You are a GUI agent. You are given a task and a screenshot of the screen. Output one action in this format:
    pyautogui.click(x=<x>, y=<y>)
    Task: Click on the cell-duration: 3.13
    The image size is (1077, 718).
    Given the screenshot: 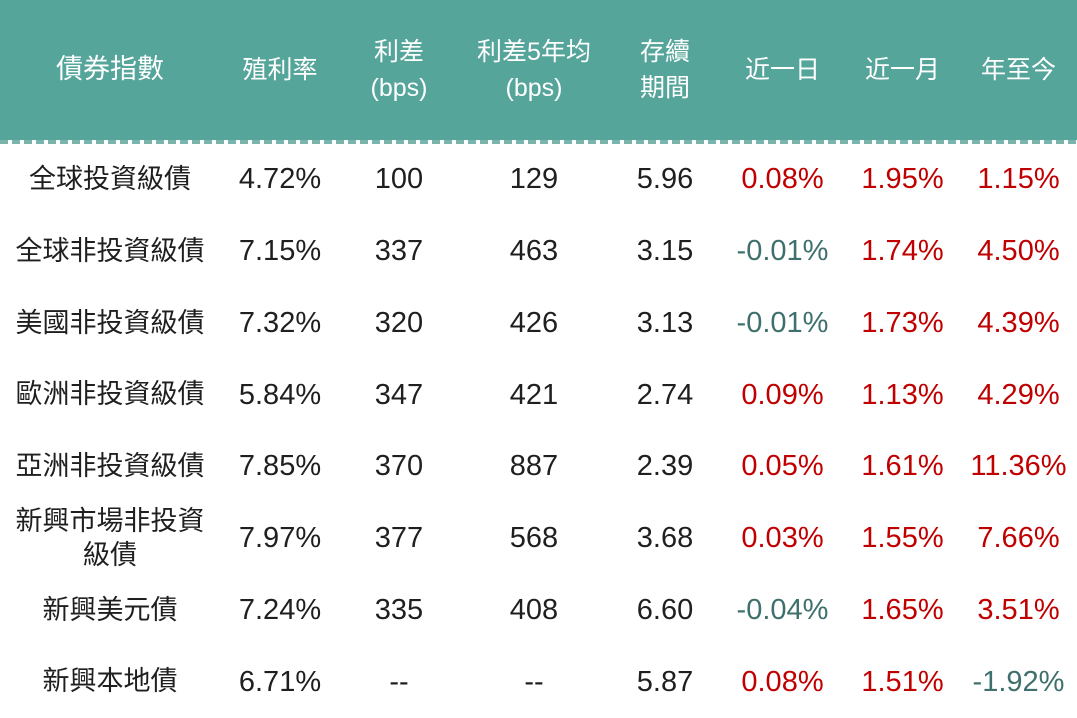 What is the action you would take?
    pyautogui.click(x=665, y=322)
    